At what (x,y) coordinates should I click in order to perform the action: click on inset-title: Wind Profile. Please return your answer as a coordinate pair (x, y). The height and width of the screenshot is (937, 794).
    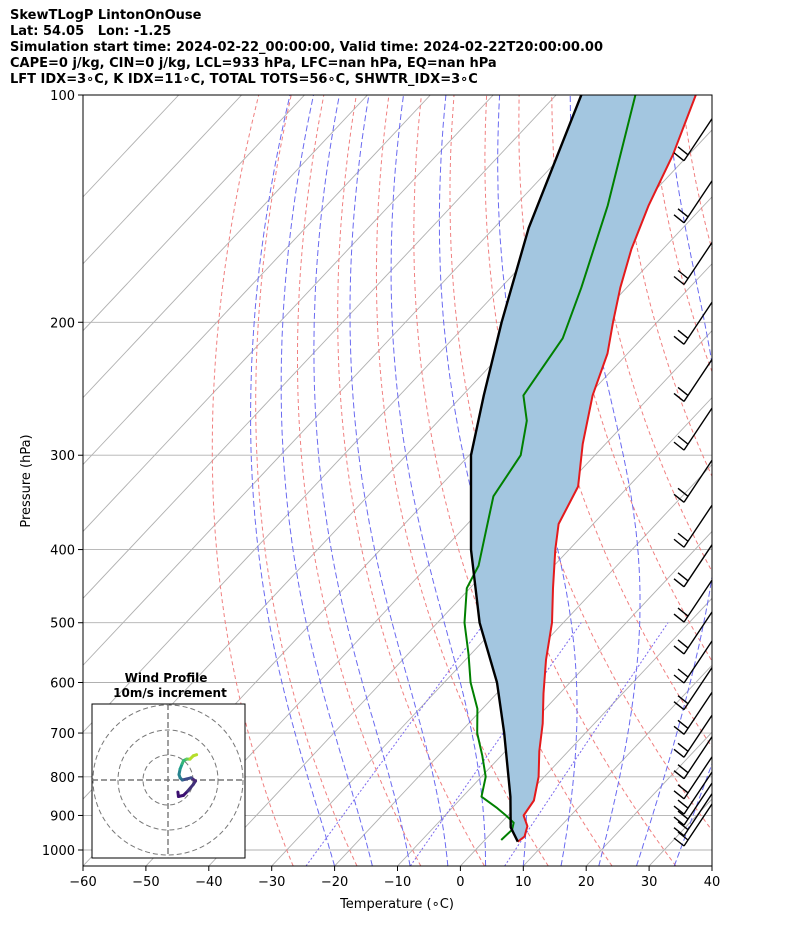
    Looking at the image, I should click on (166, 678).